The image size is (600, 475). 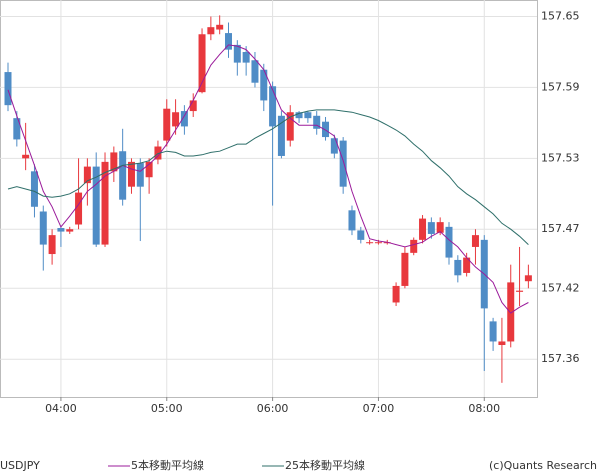 I want to click on x-tick-label: 08:00, so click(x=484, y=408).